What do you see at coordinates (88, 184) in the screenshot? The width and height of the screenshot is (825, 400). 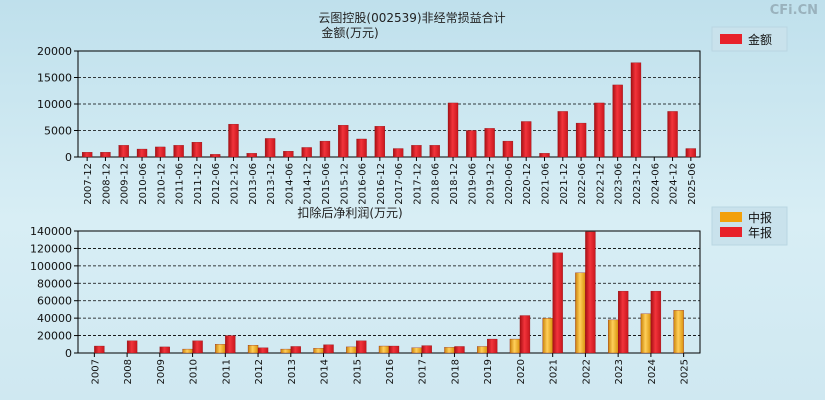 I see `x-tick-label: 2007-12` at bounding box center [88, 184].